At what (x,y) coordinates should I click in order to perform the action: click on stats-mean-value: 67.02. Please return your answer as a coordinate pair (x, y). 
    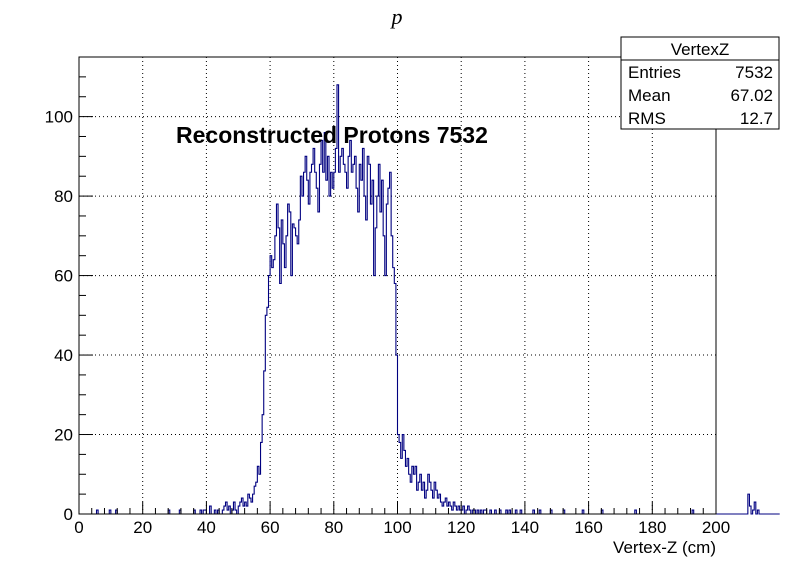
    Looking at the image, I should click on (751, 95).